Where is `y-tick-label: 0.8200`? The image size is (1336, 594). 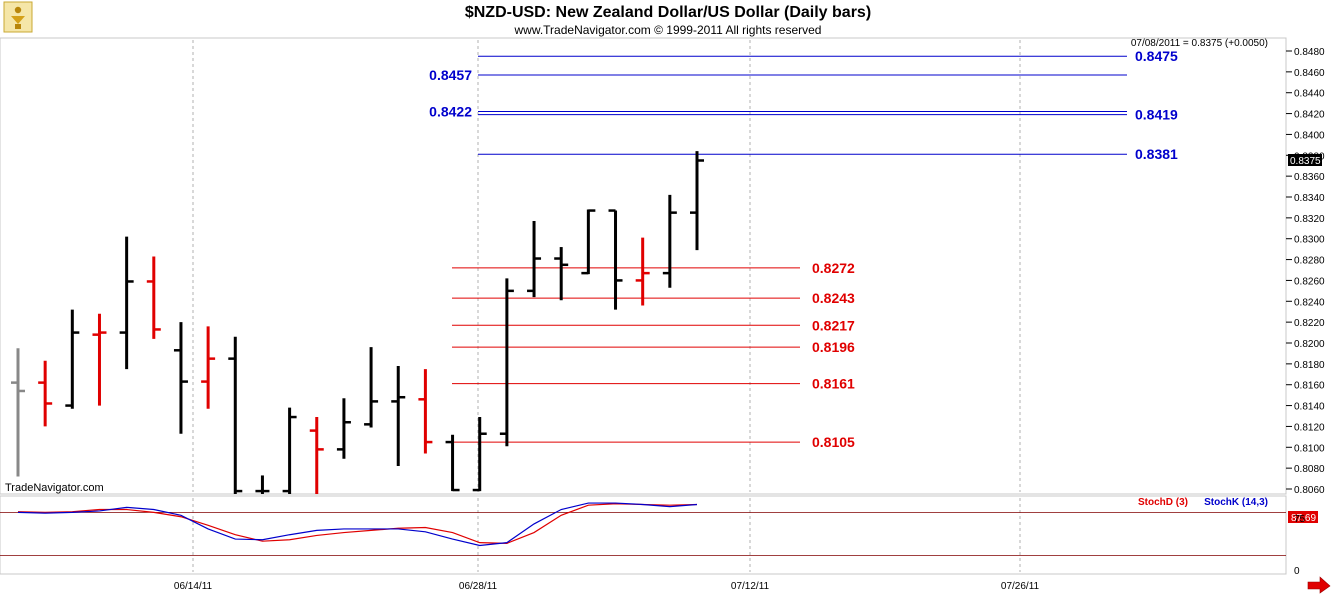 y-tick-label: 0.8200 is located at coordinates (1309, 344).